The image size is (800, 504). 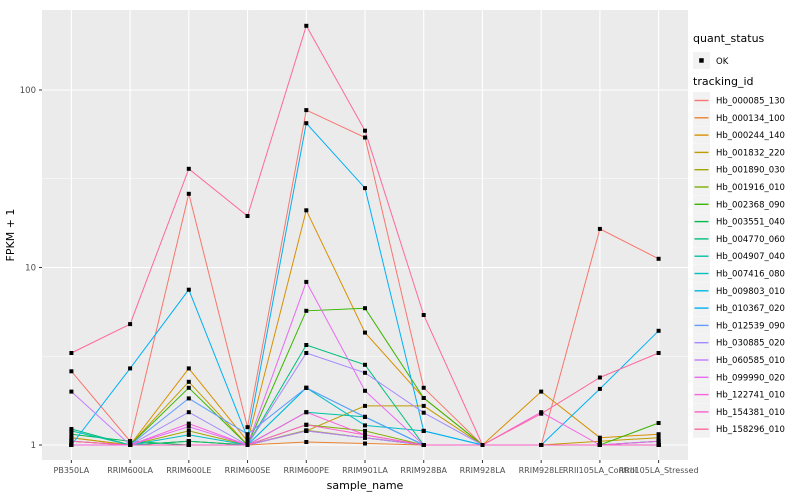 I want to click on x-tick-label: RRII105LA_Control, so click(x=600, y=470).